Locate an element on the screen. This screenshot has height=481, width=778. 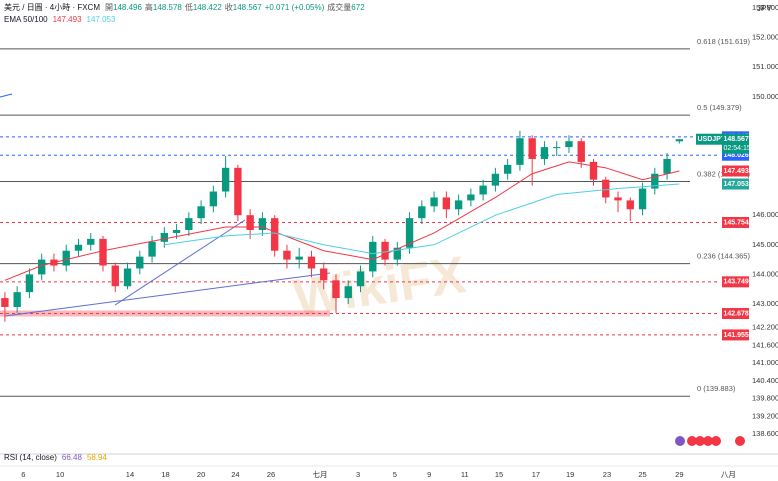
symbol-tag-price: 148.567 is located at coordinates (736, 139).